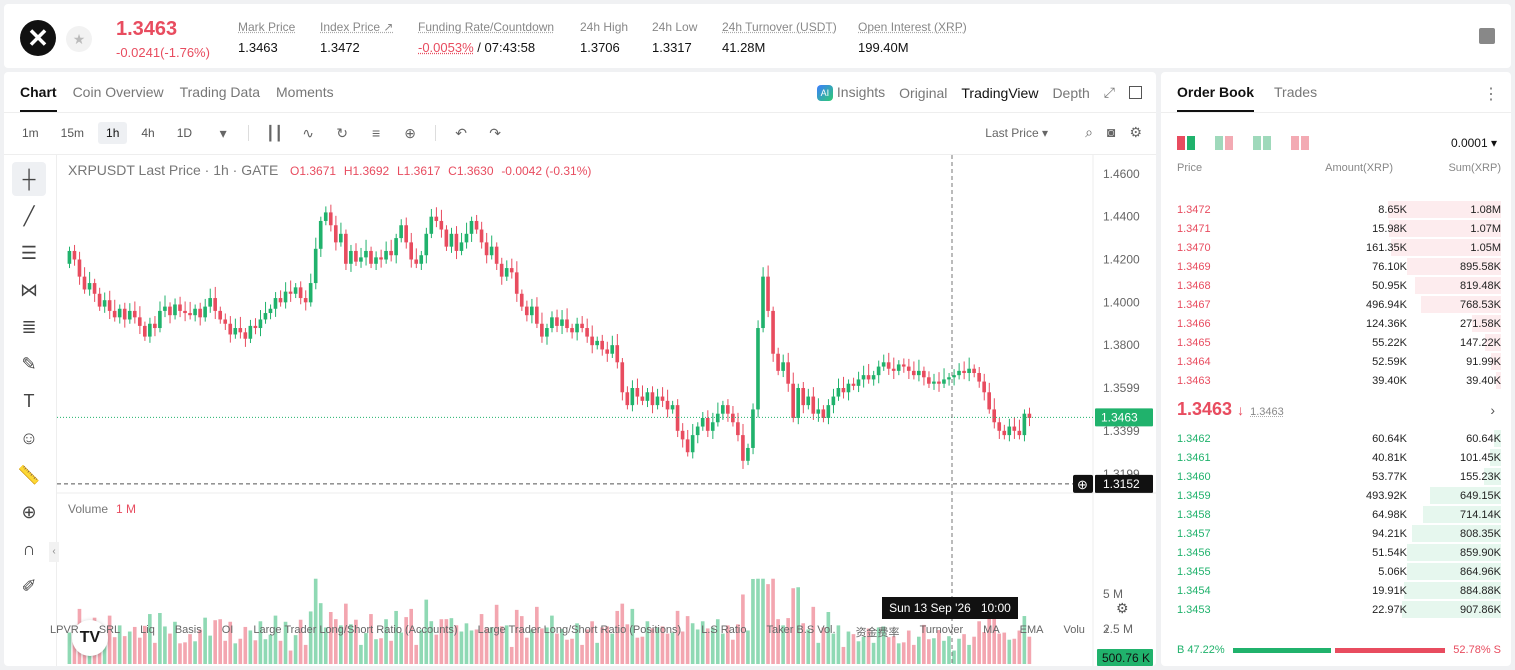 The image size is (1515, 670). What do you see at coordinates (29, 179) in the screenshot?
I see `crosshair-icon: ┼` at bounding box center [29, 179].